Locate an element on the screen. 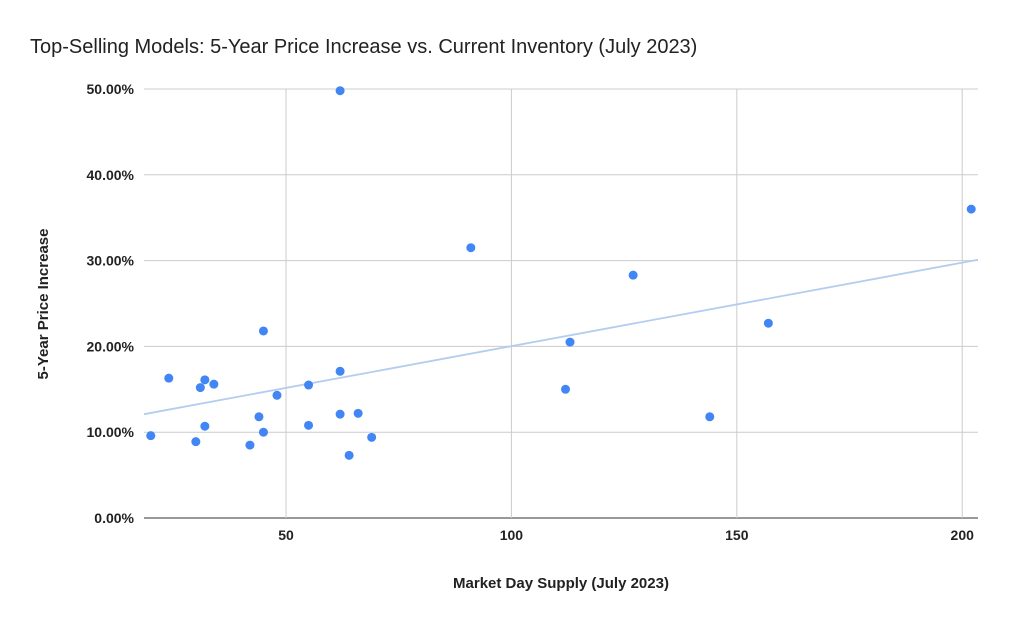 The height and width of the screenshot is (624, 1010). x-tick-label: 150 is located at coordinates (737, 535).